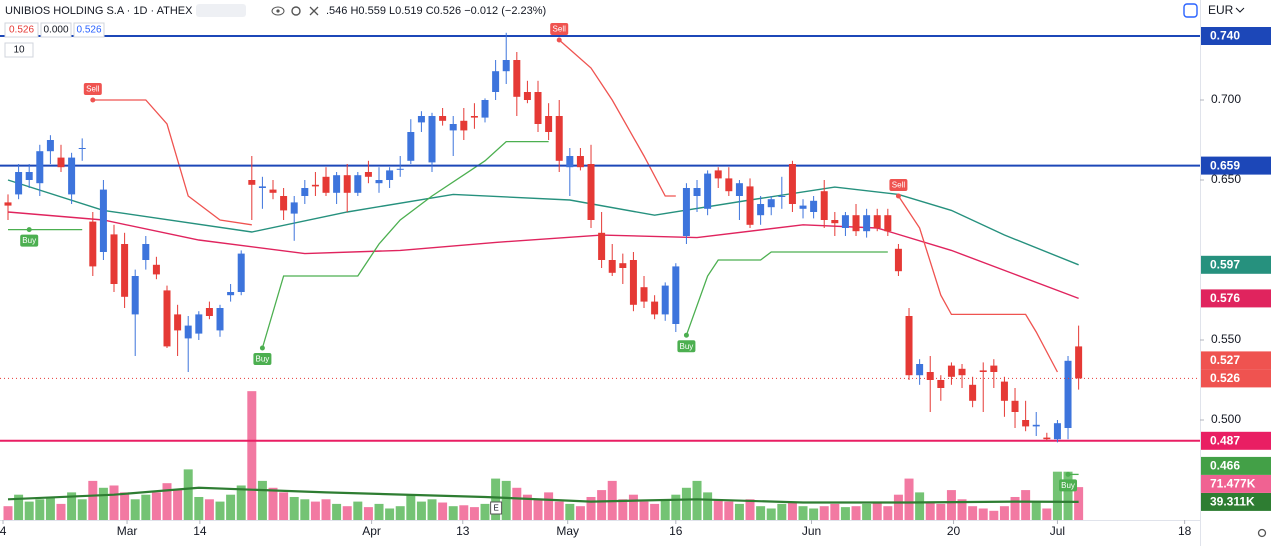 Image resolution: width=1271 pixels, height=551 pixels. Describe the element at coordinates (1225, 36) in the screenshot. I see `price-label: 0.740` at that location.